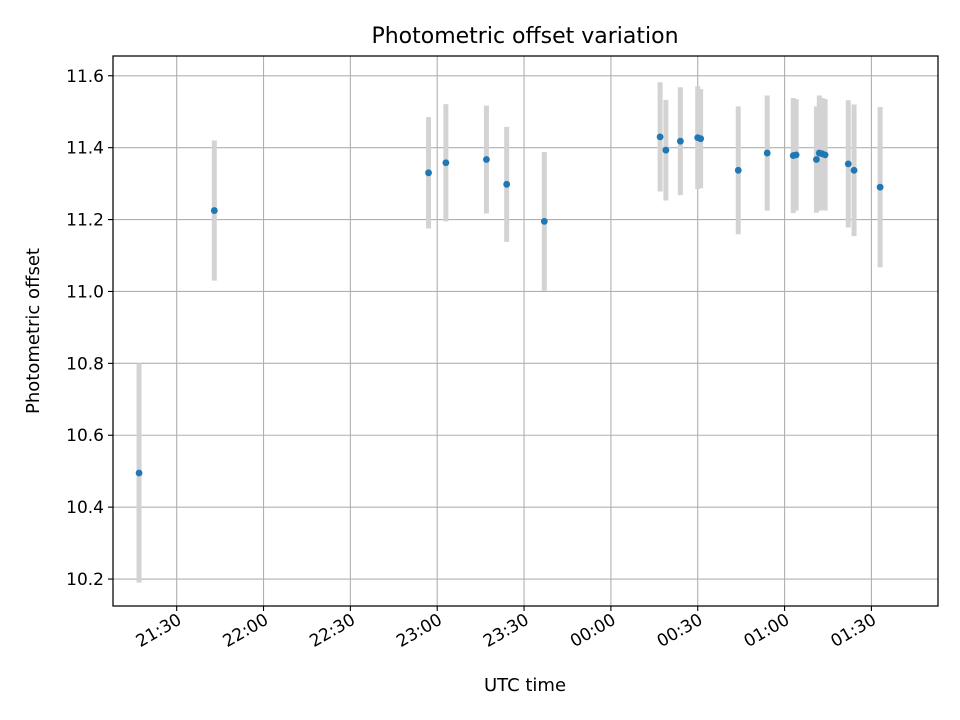  Describe the element at coordinates (525, 685) in the screenshot. I see `x-axis-label: UTC time` at that location.